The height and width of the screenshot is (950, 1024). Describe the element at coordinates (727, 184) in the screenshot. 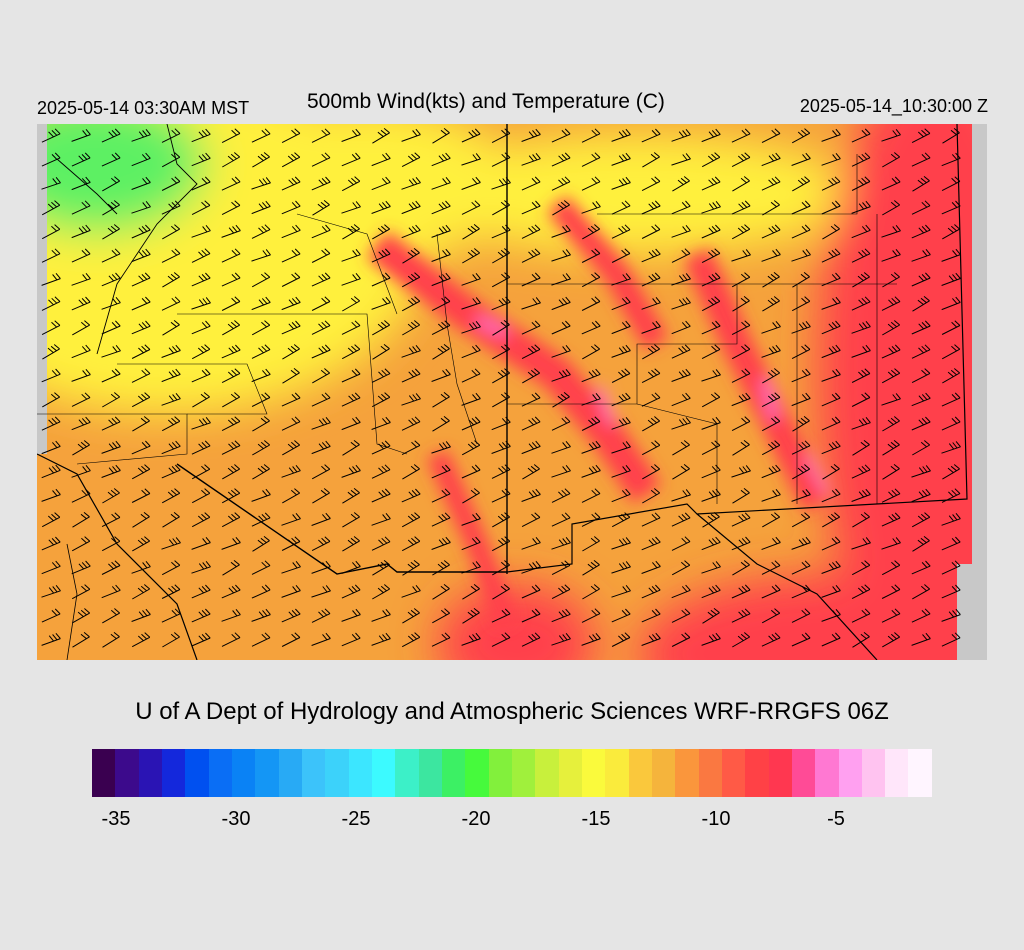

I see `county-line` at that location.